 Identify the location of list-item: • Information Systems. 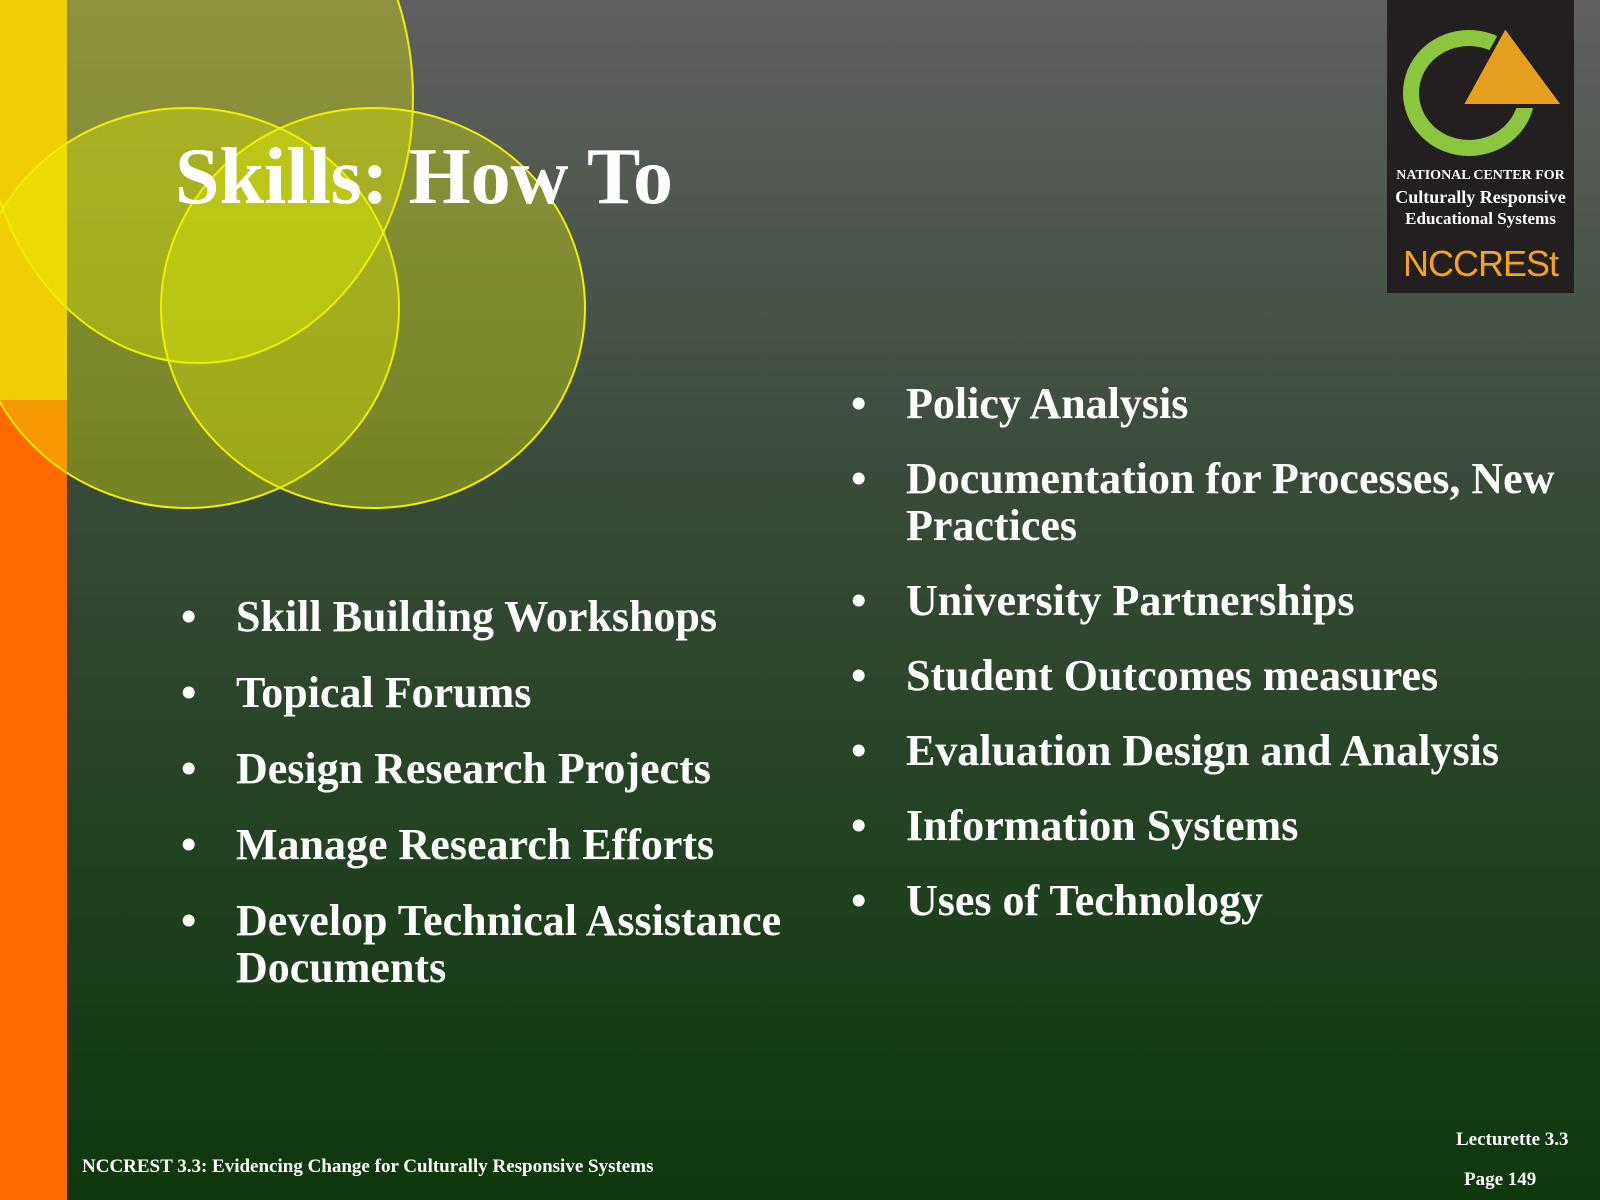
(1211, 825).